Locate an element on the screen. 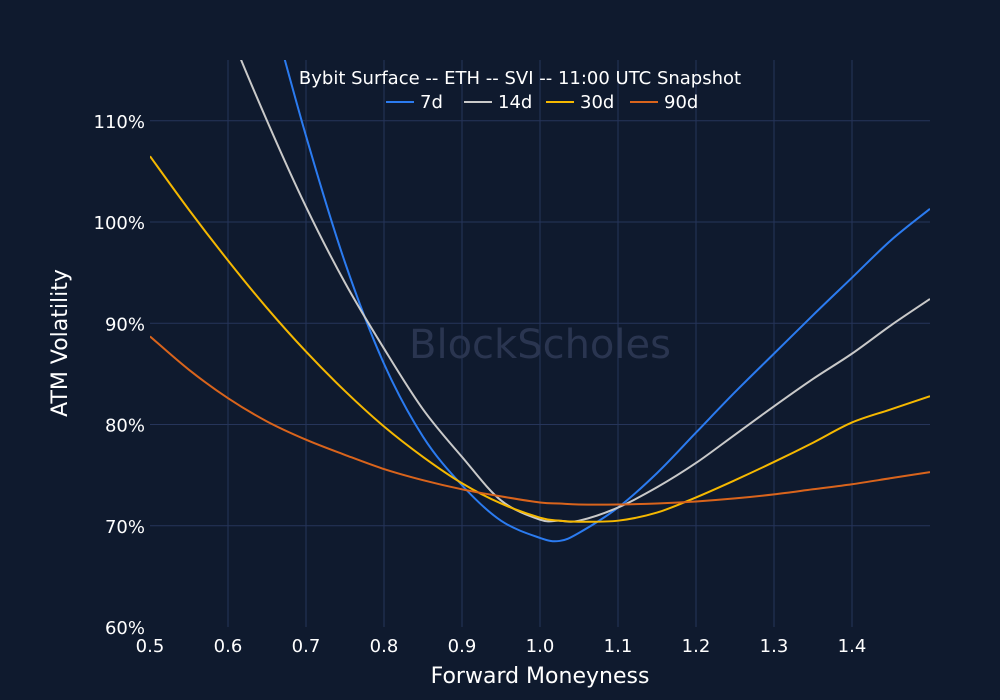 The height and width of the screenshot is (700, 1000). y-axis-title: ATM Volatility is located at coordinates (60, 343).